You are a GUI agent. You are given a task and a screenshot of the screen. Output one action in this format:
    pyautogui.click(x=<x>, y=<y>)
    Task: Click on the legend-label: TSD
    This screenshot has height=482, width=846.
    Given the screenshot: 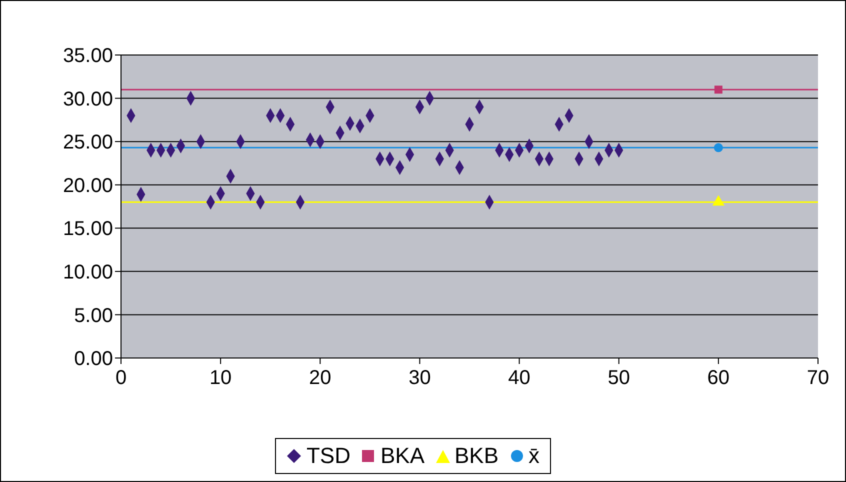 What is the action you would take?
    pyautogui.click(x=328, y=456)
    